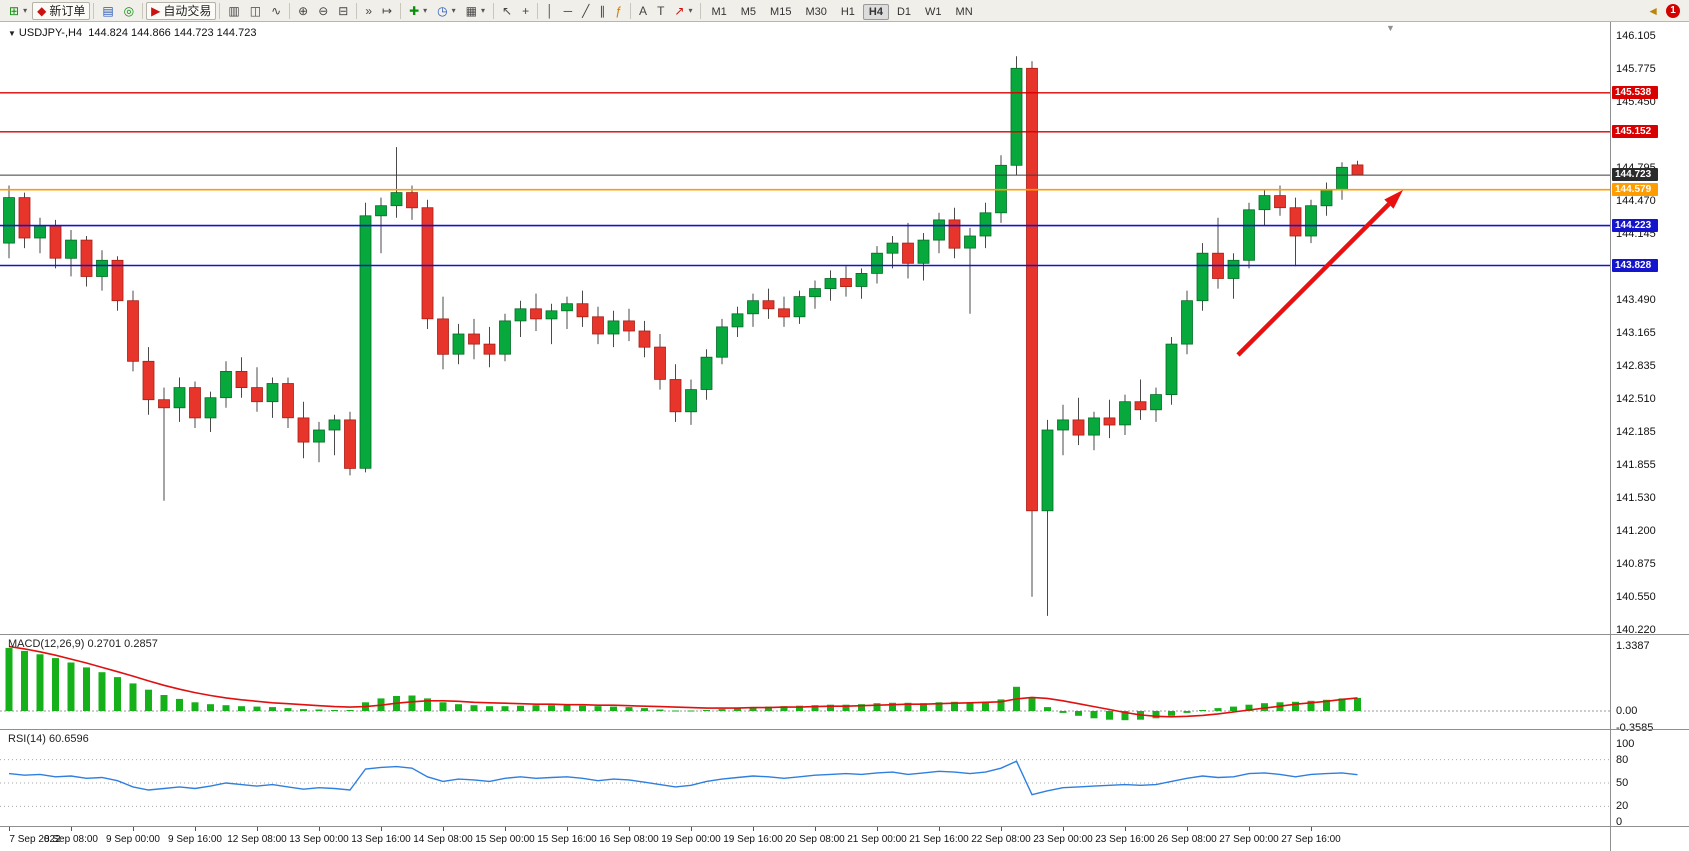 Image resolution: width=1689 pixels, height=851 pixels. What do you see at coordinates (816, 11) in the screenshot?
I see `timeframe-button-M30: M30` at bounding box center [816, 11].